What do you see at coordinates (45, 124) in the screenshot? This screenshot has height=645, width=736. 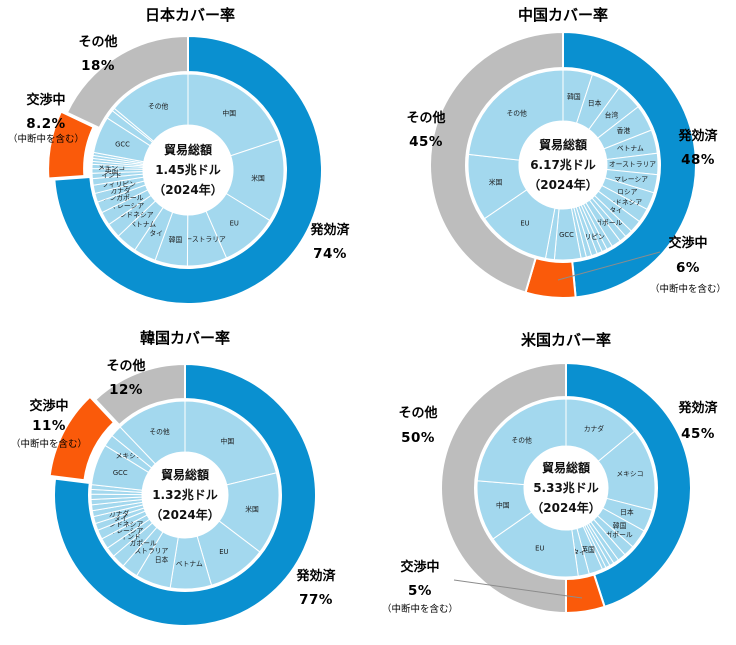 I see `outer-percent-negotiating: 8.2%` at bounding box center [45, 124].